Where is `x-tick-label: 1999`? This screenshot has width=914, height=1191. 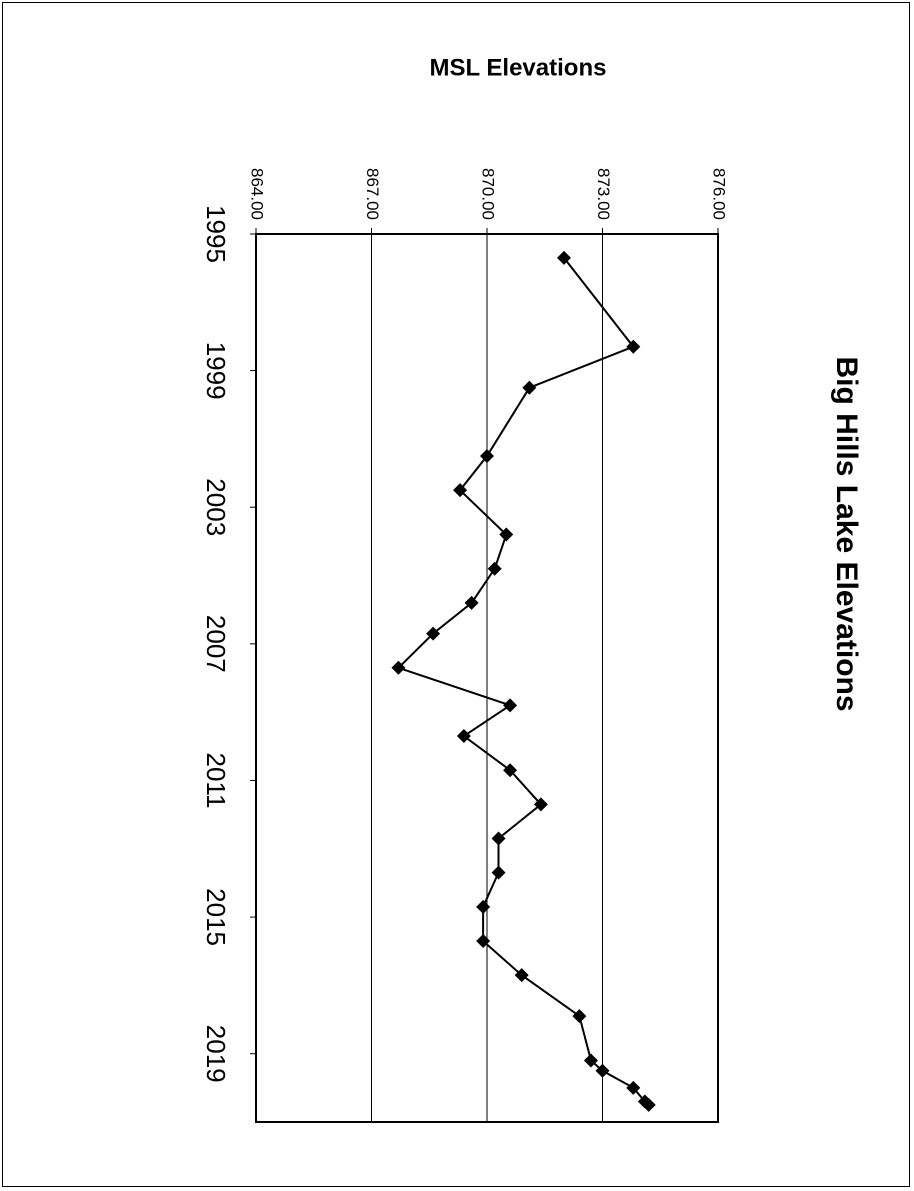
x-tick-label: 1999 is located at coordinates (216, 371).